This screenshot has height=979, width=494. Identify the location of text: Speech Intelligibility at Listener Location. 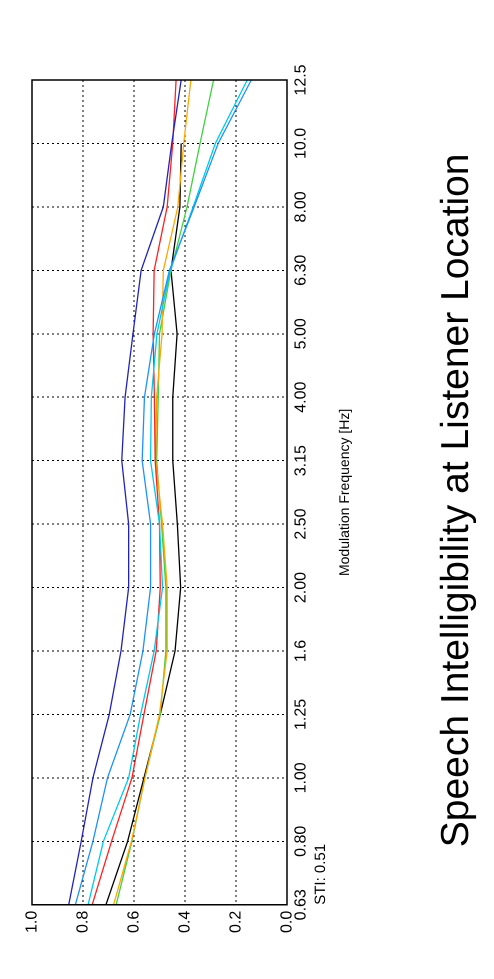
(455, 500).